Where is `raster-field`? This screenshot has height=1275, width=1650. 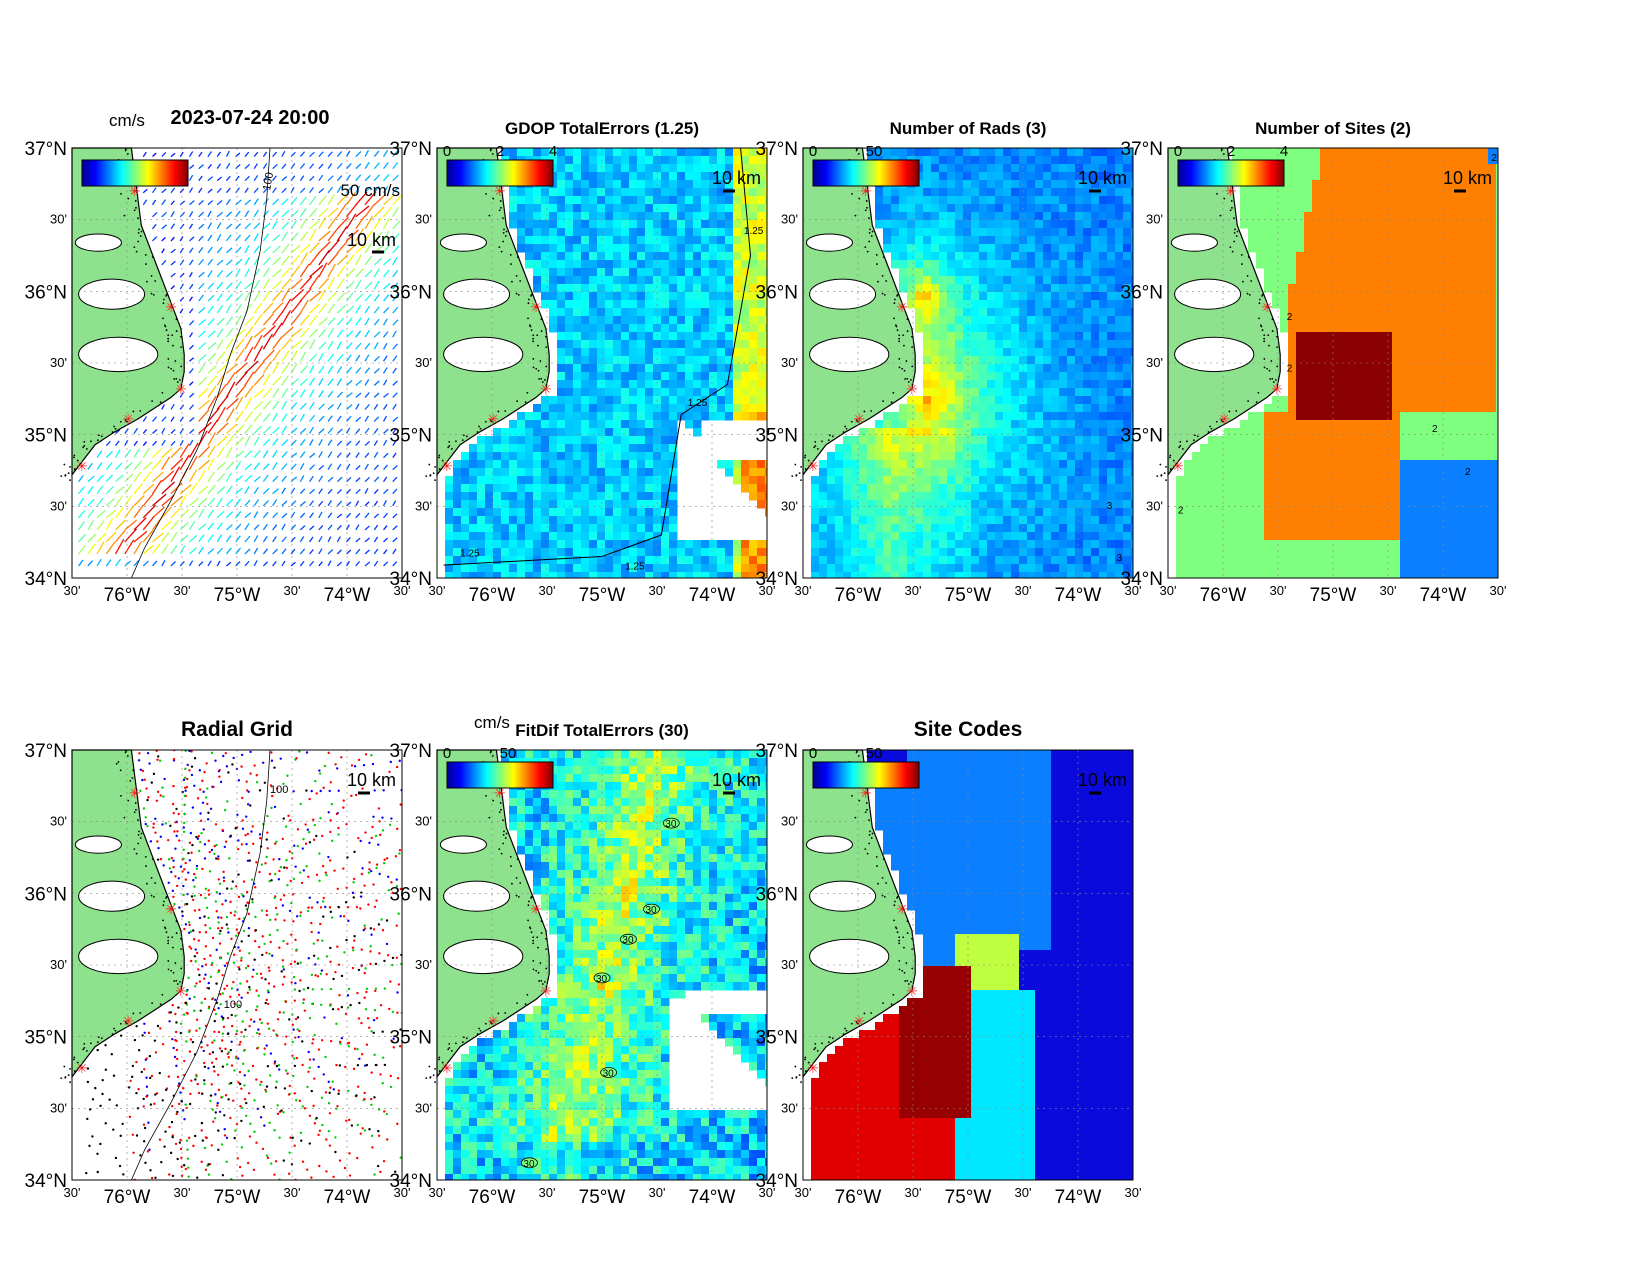 raster-field is located at coordinates (606, 363).